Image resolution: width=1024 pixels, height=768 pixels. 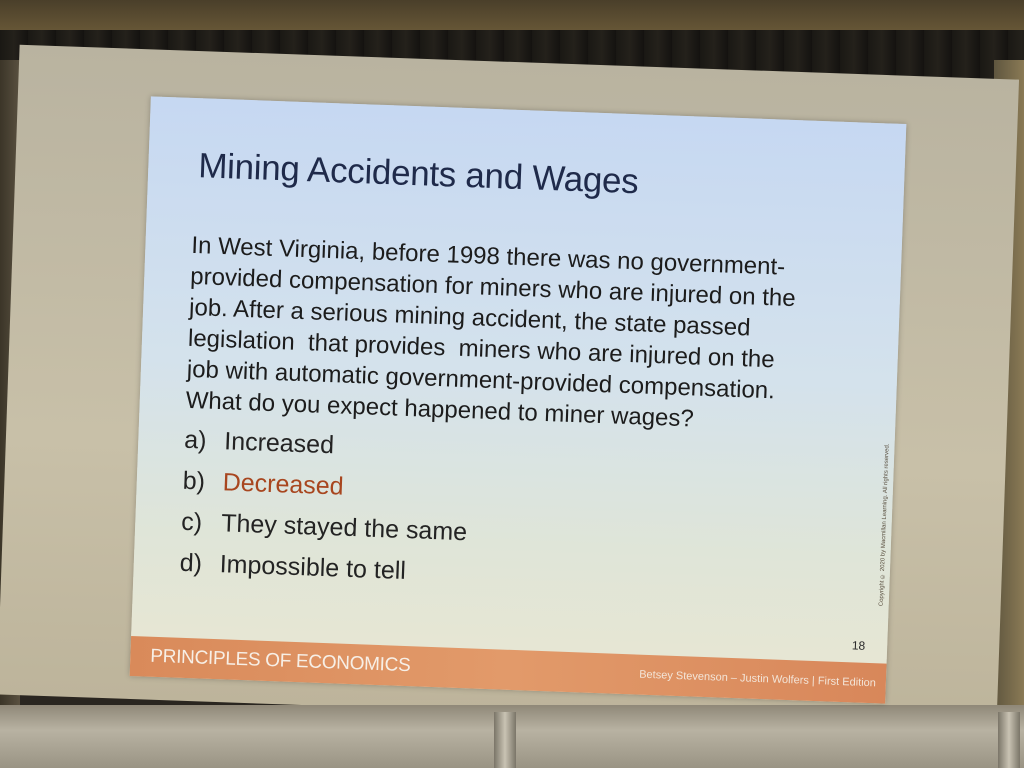 I want to click on option-text: Decreased, so click(x=283, y=484).